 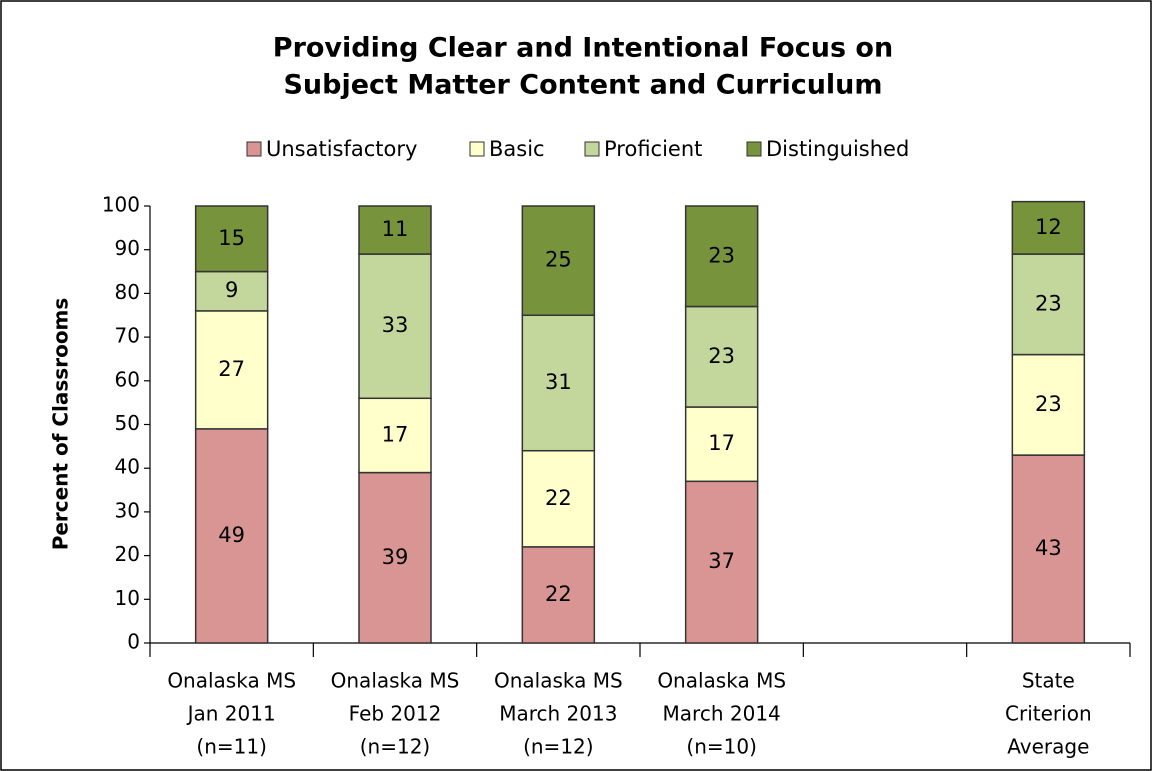 I want to click on x-tick-label: State, so click(x=1048, y=681).